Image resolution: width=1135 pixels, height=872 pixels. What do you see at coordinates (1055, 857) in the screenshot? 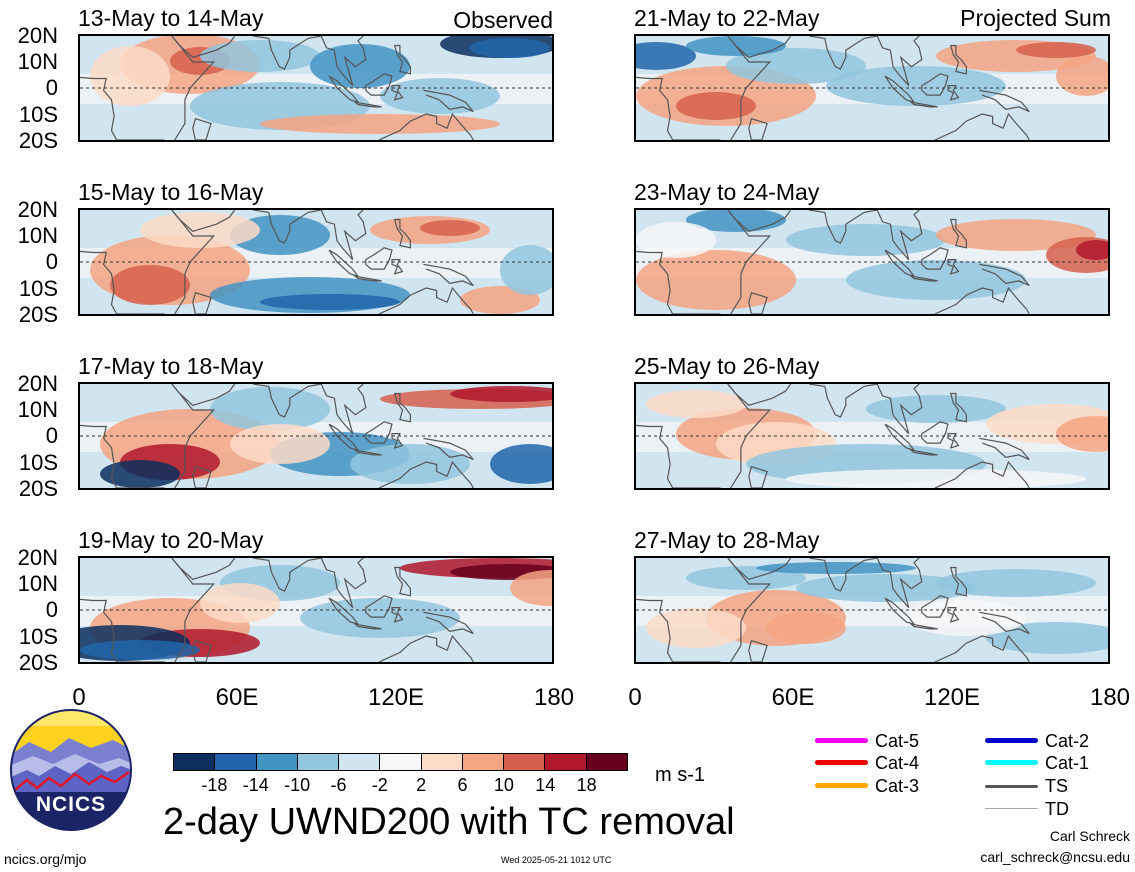
I see `footer-email: carl_schreck@ncsu.edu` at bounding box center [1055, 857].